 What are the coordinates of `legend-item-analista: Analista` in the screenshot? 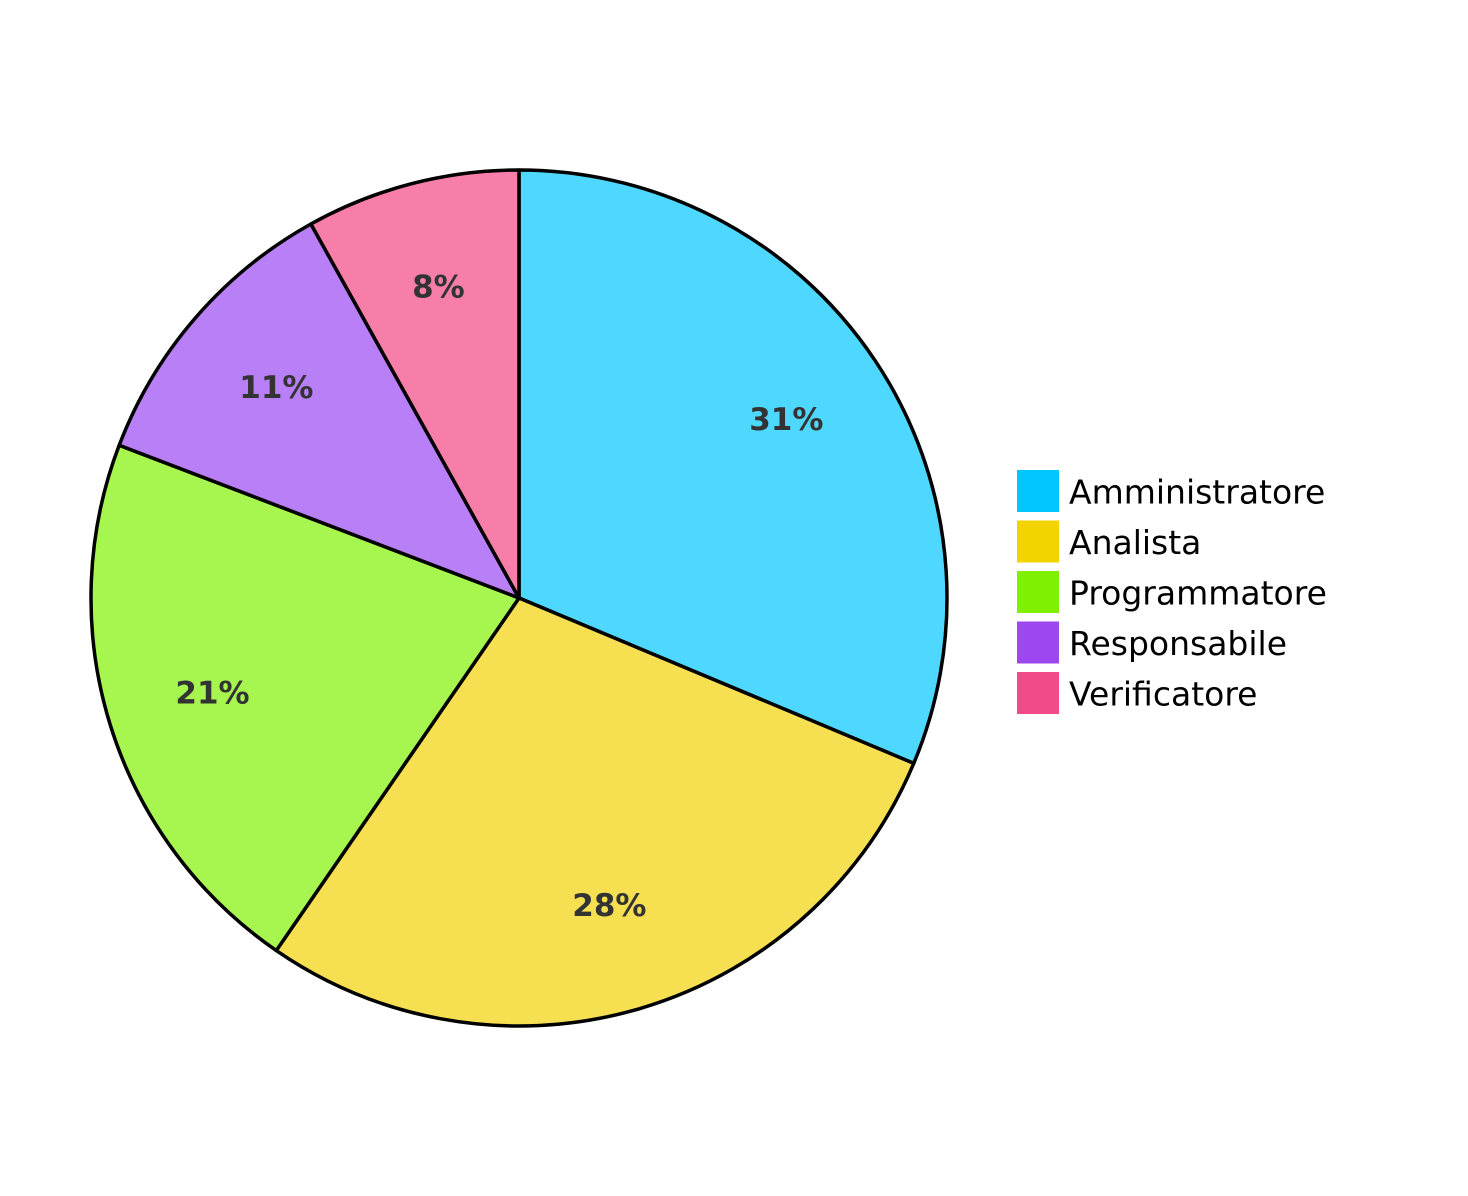 It's located at (1109, 541).